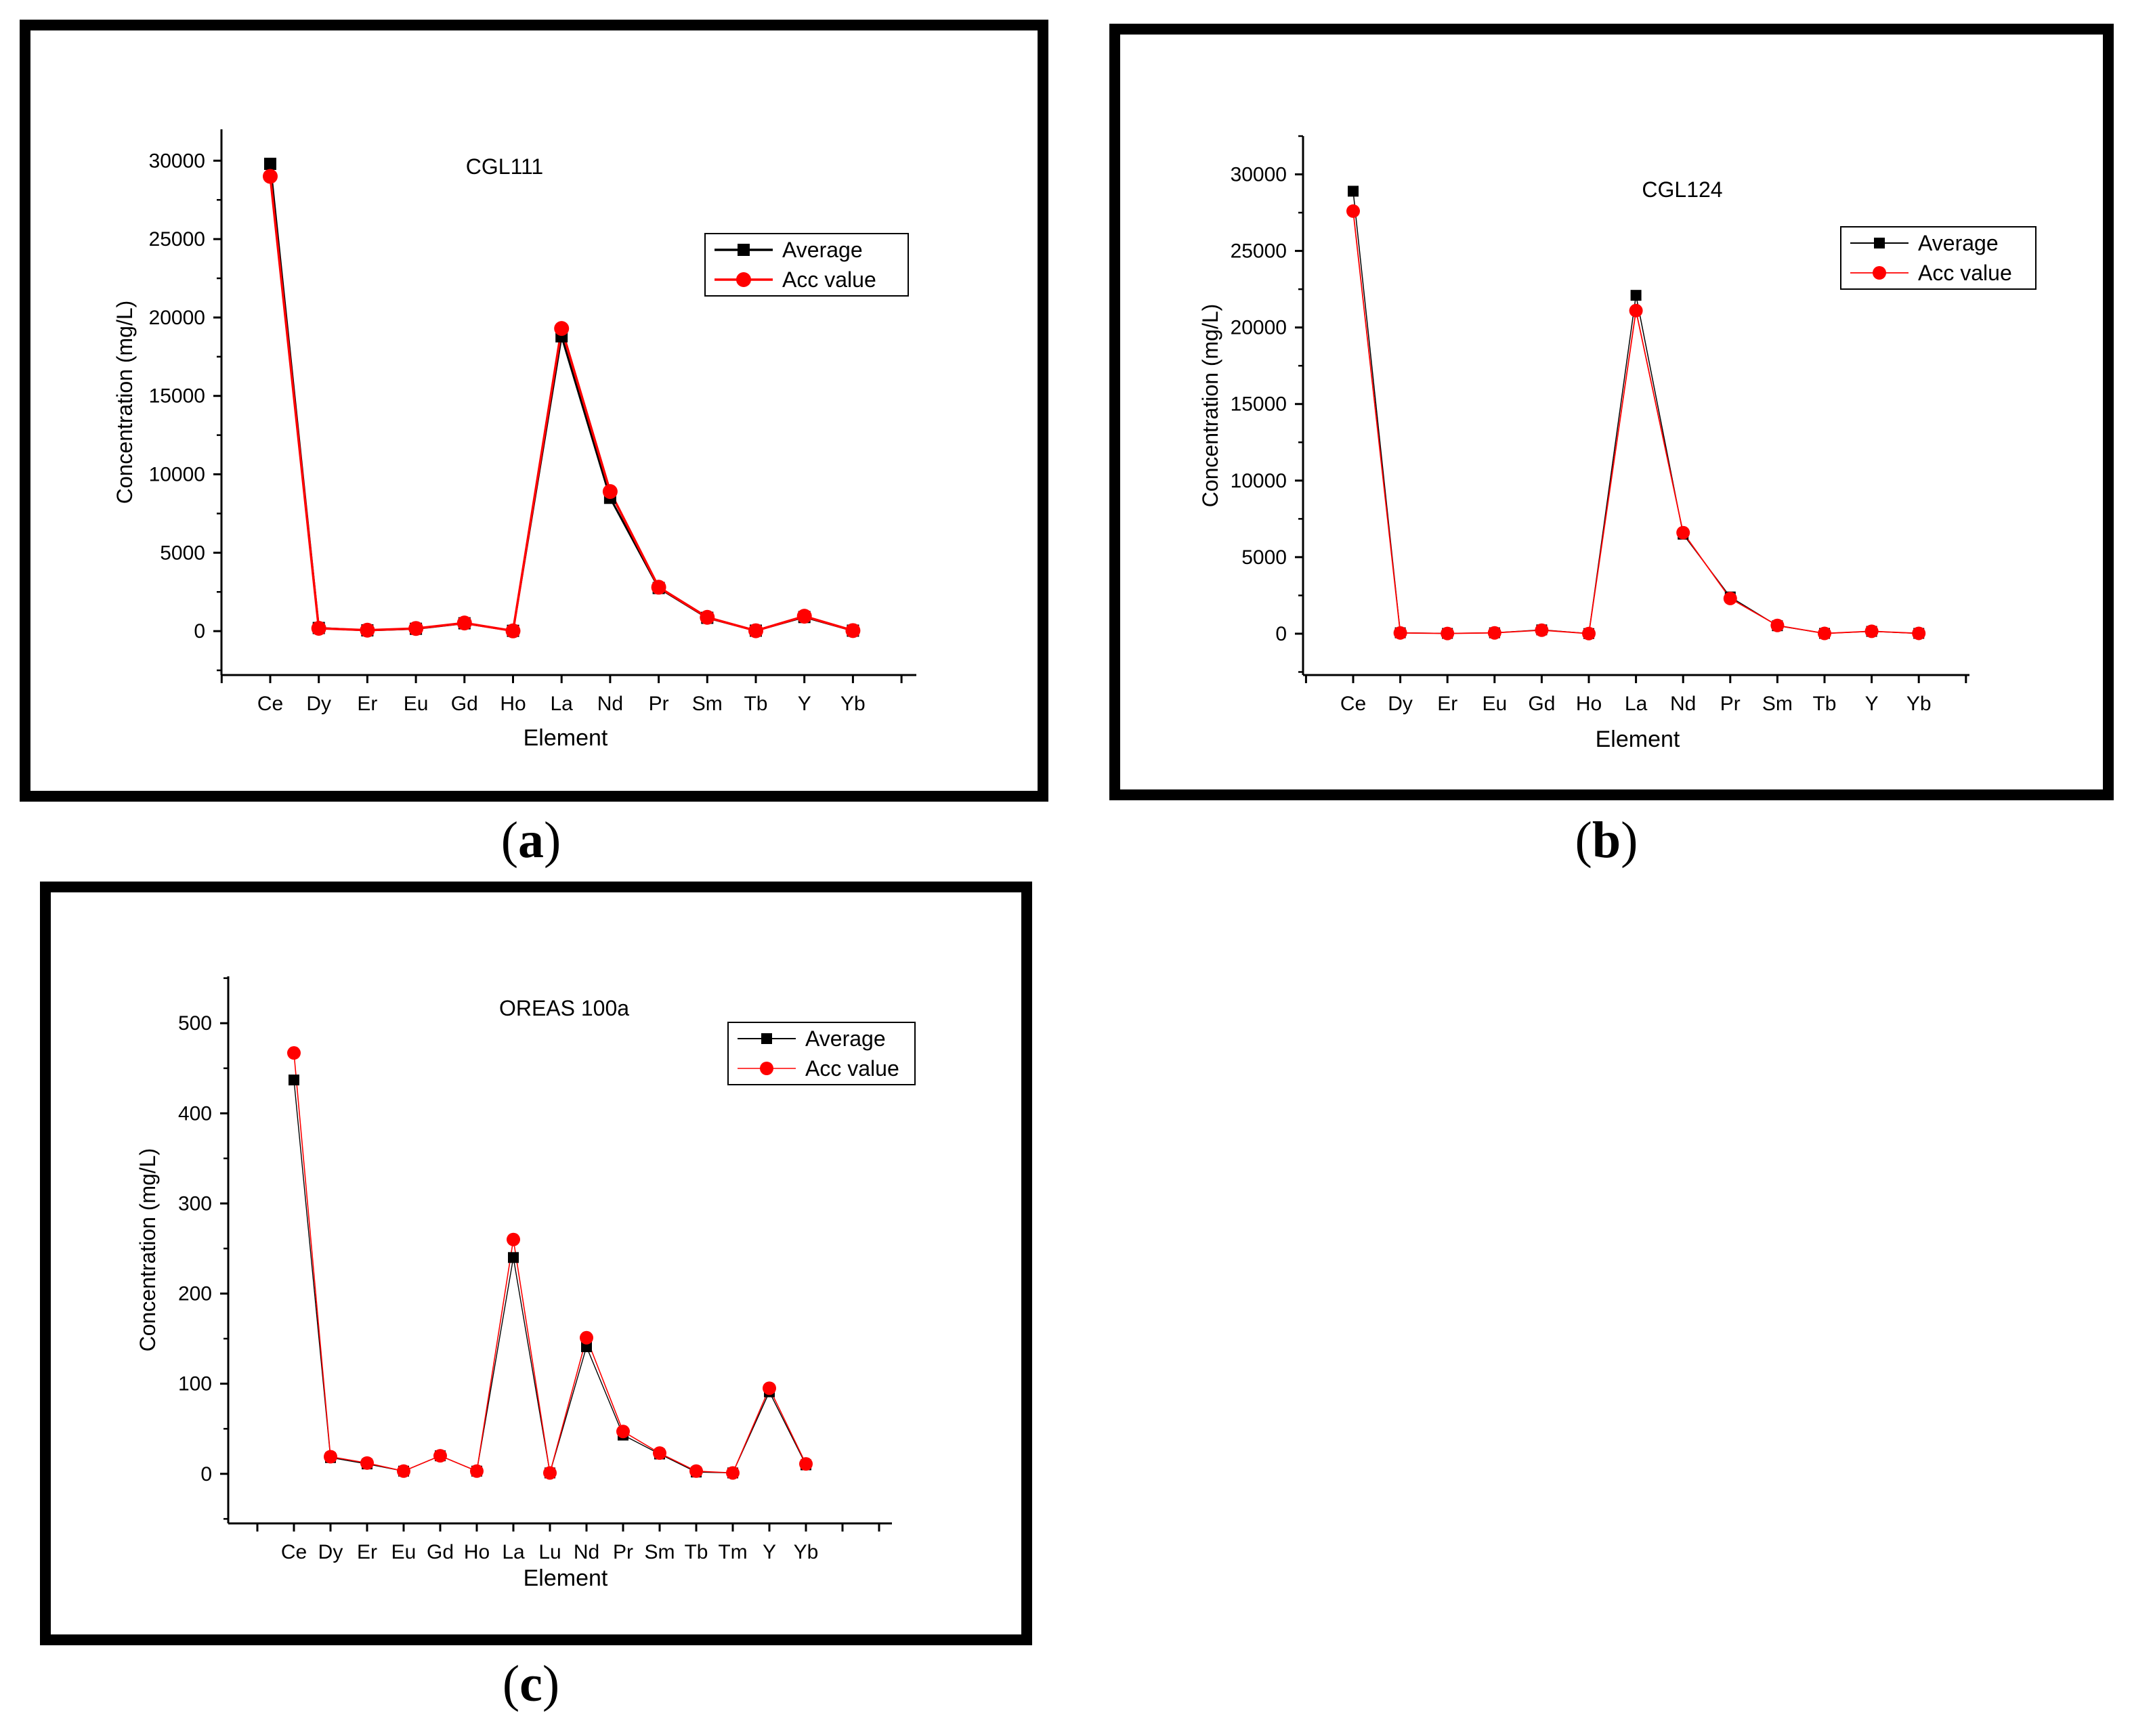  Describe the element at coordinates (1635, 422) in the screenshot. I see `b-series-acc-line` at that location.